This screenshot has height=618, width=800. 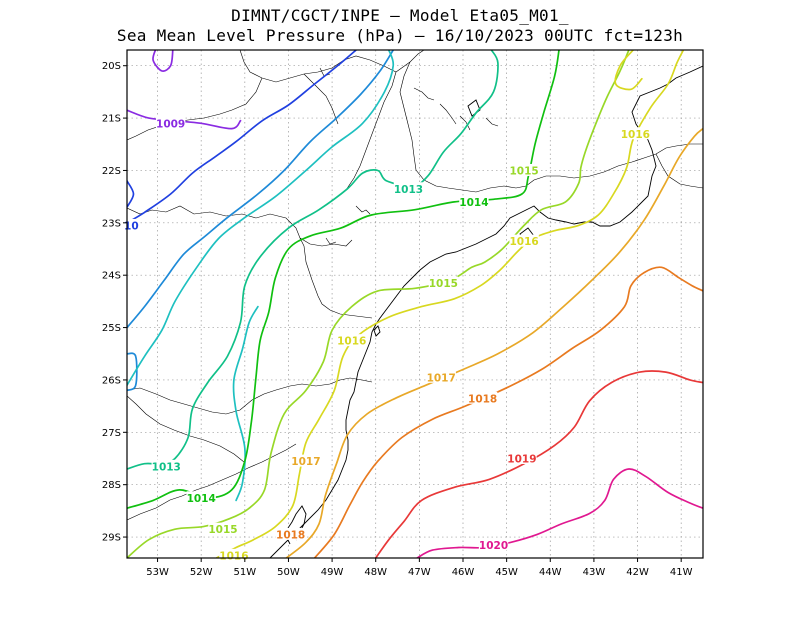 I want to click on y-tick-label: 27S, so click(x=111, y=433).